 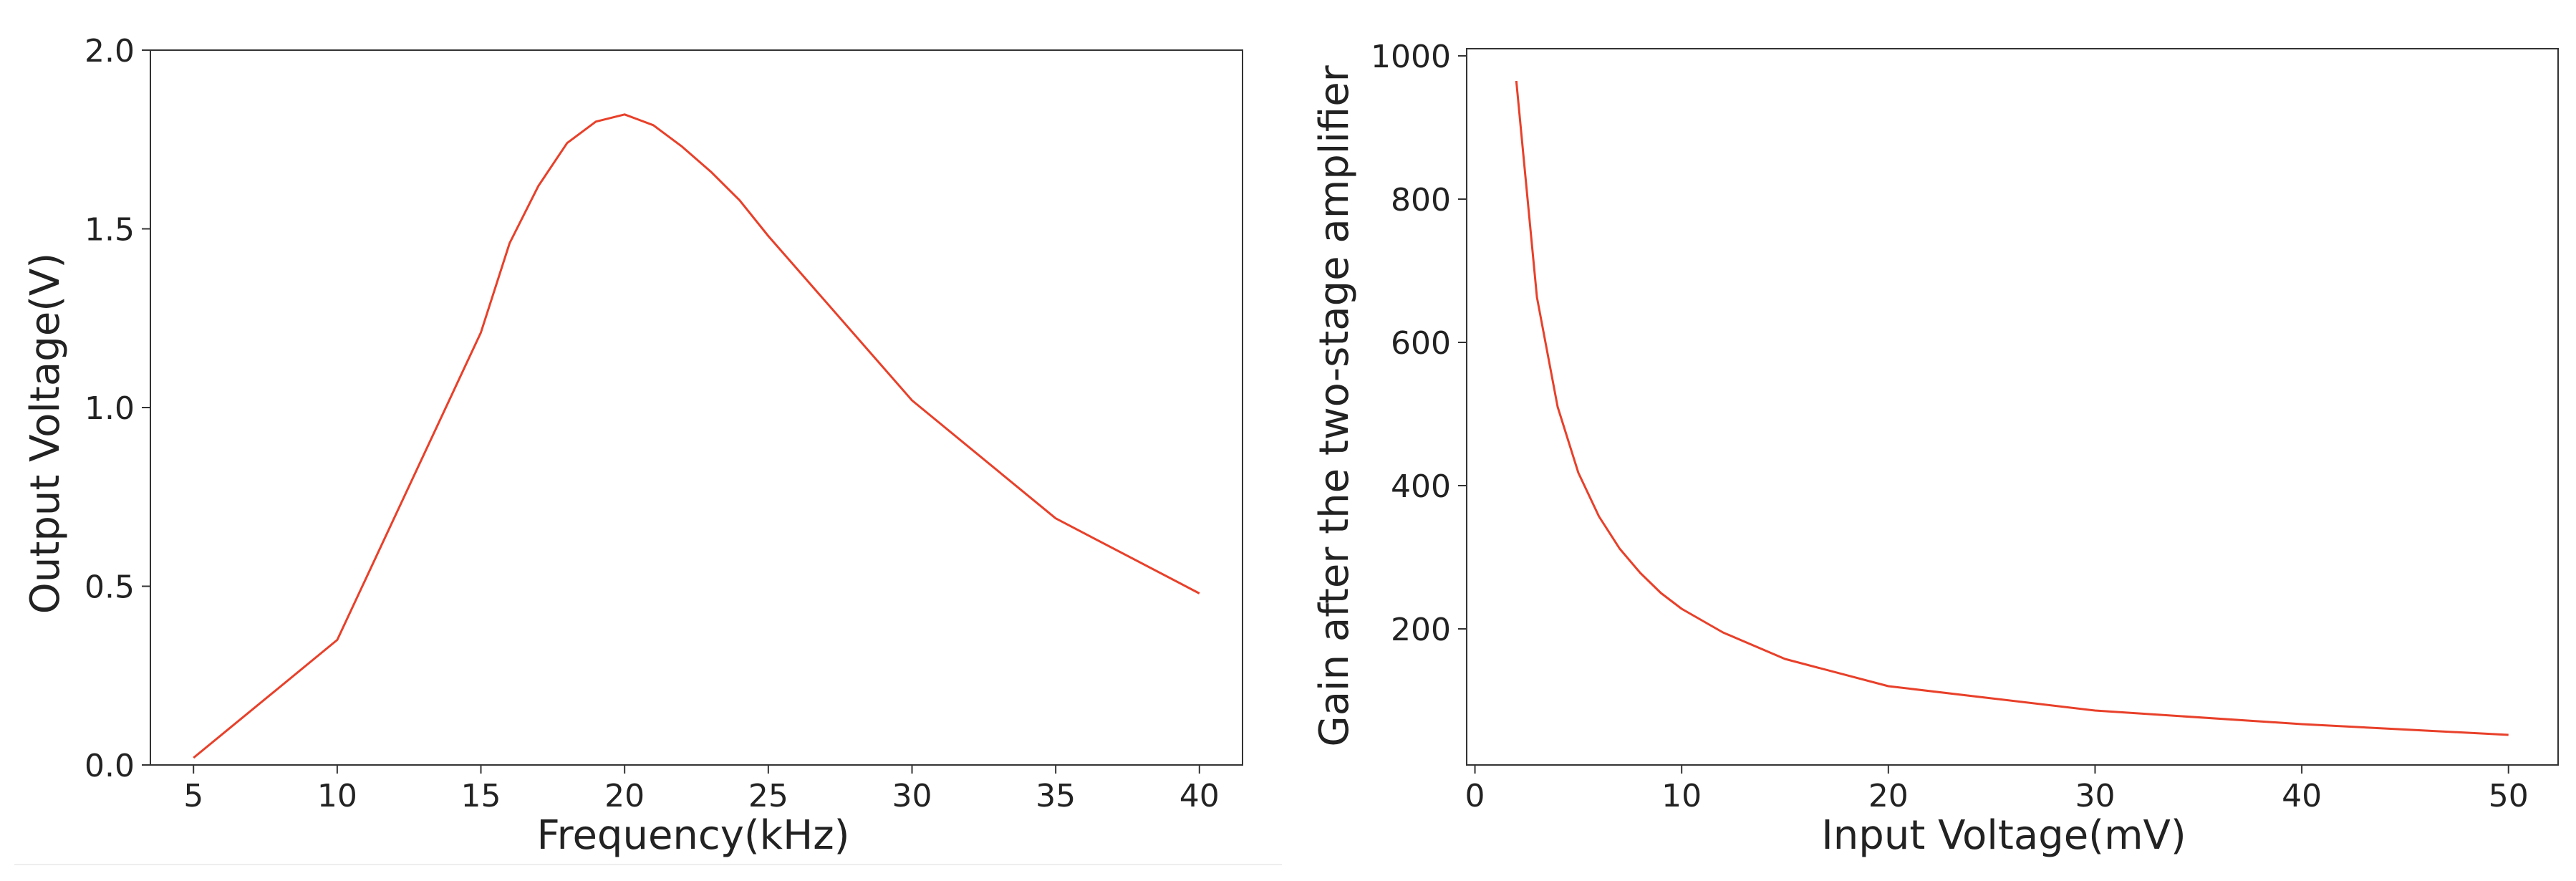 What do you see at coordinates (1421, 486) in the screenshot?
I see `y-tick-label: 400` at bounding box center [1421, 486].